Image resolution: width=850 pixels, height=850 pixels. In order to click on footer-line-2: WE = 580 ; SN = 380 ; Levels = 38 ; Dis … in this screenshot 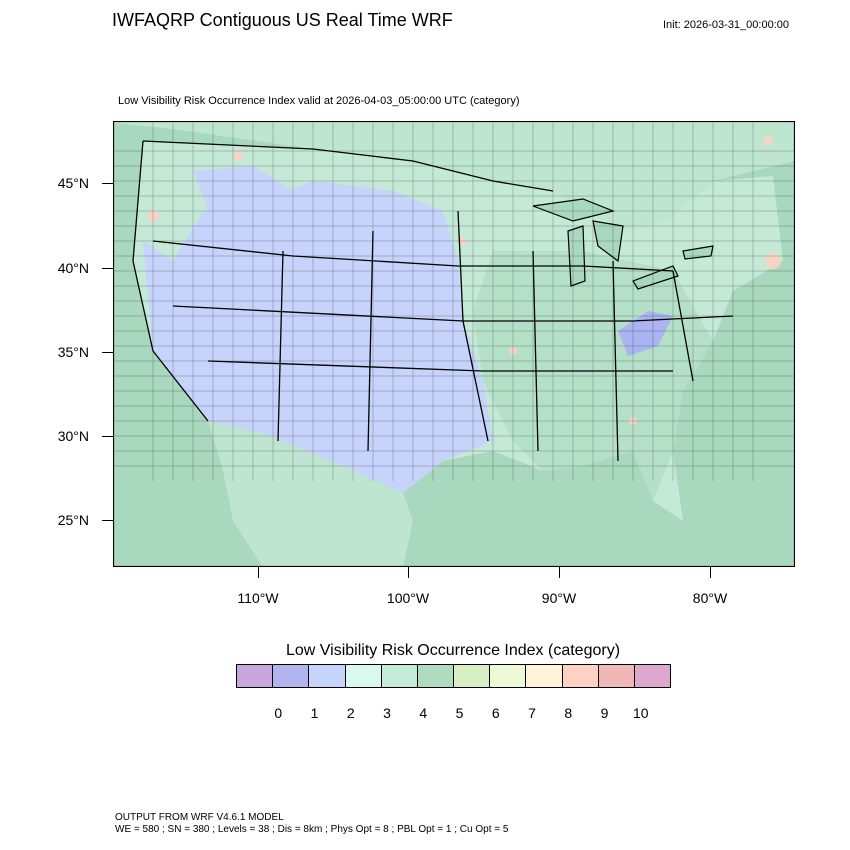, I will do `click(312, 829)`.